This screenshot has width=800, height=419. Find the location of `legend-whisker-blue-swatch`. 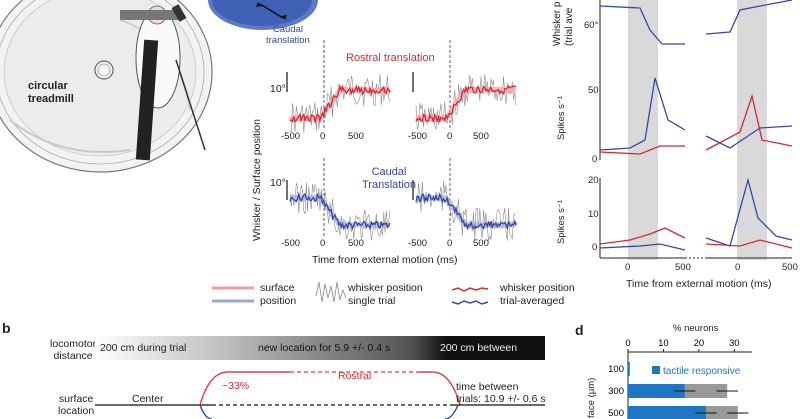

legend-whisker-blue-swatch is located at coordinates (470, 302).